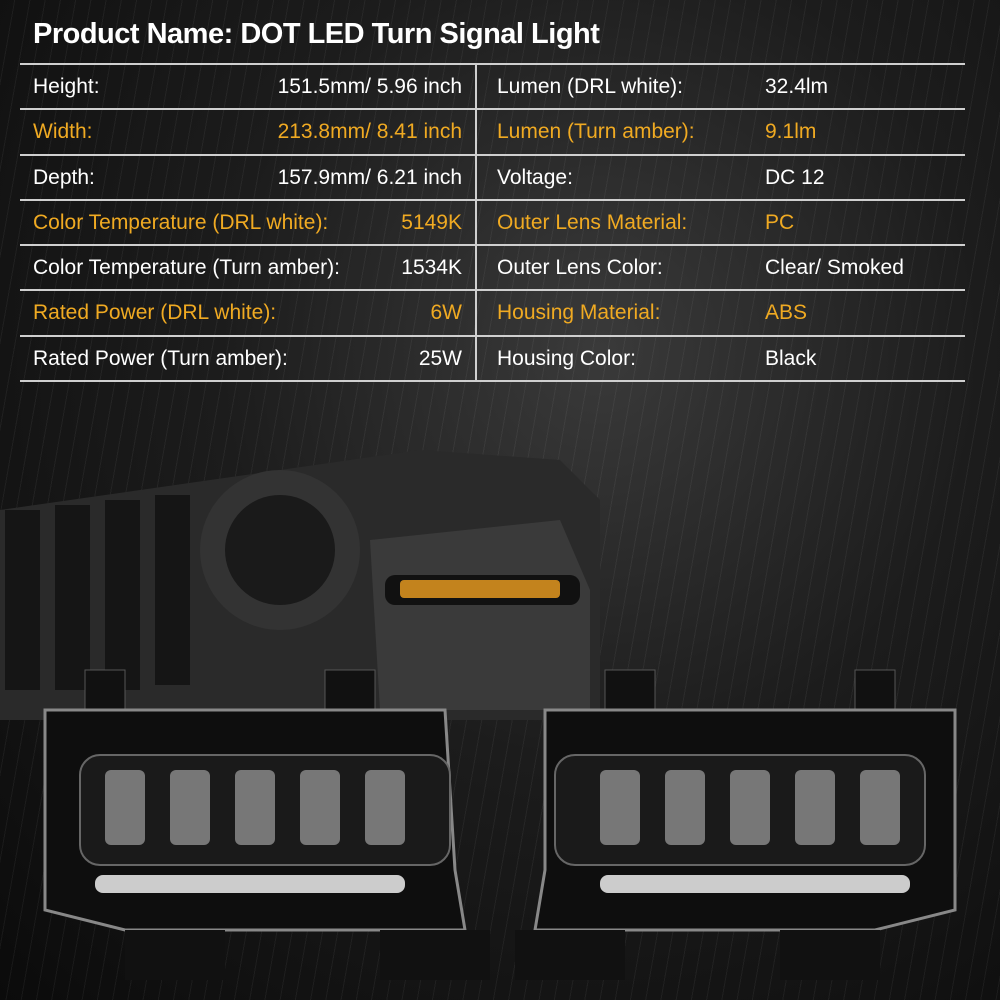 Image resolution: width=1000 pixels, height=1000 pixels. What do you see at coordinates (566, 358) in the screenshot?
I see `spec-label: Housing Color:` at bounding box center [566, 358].